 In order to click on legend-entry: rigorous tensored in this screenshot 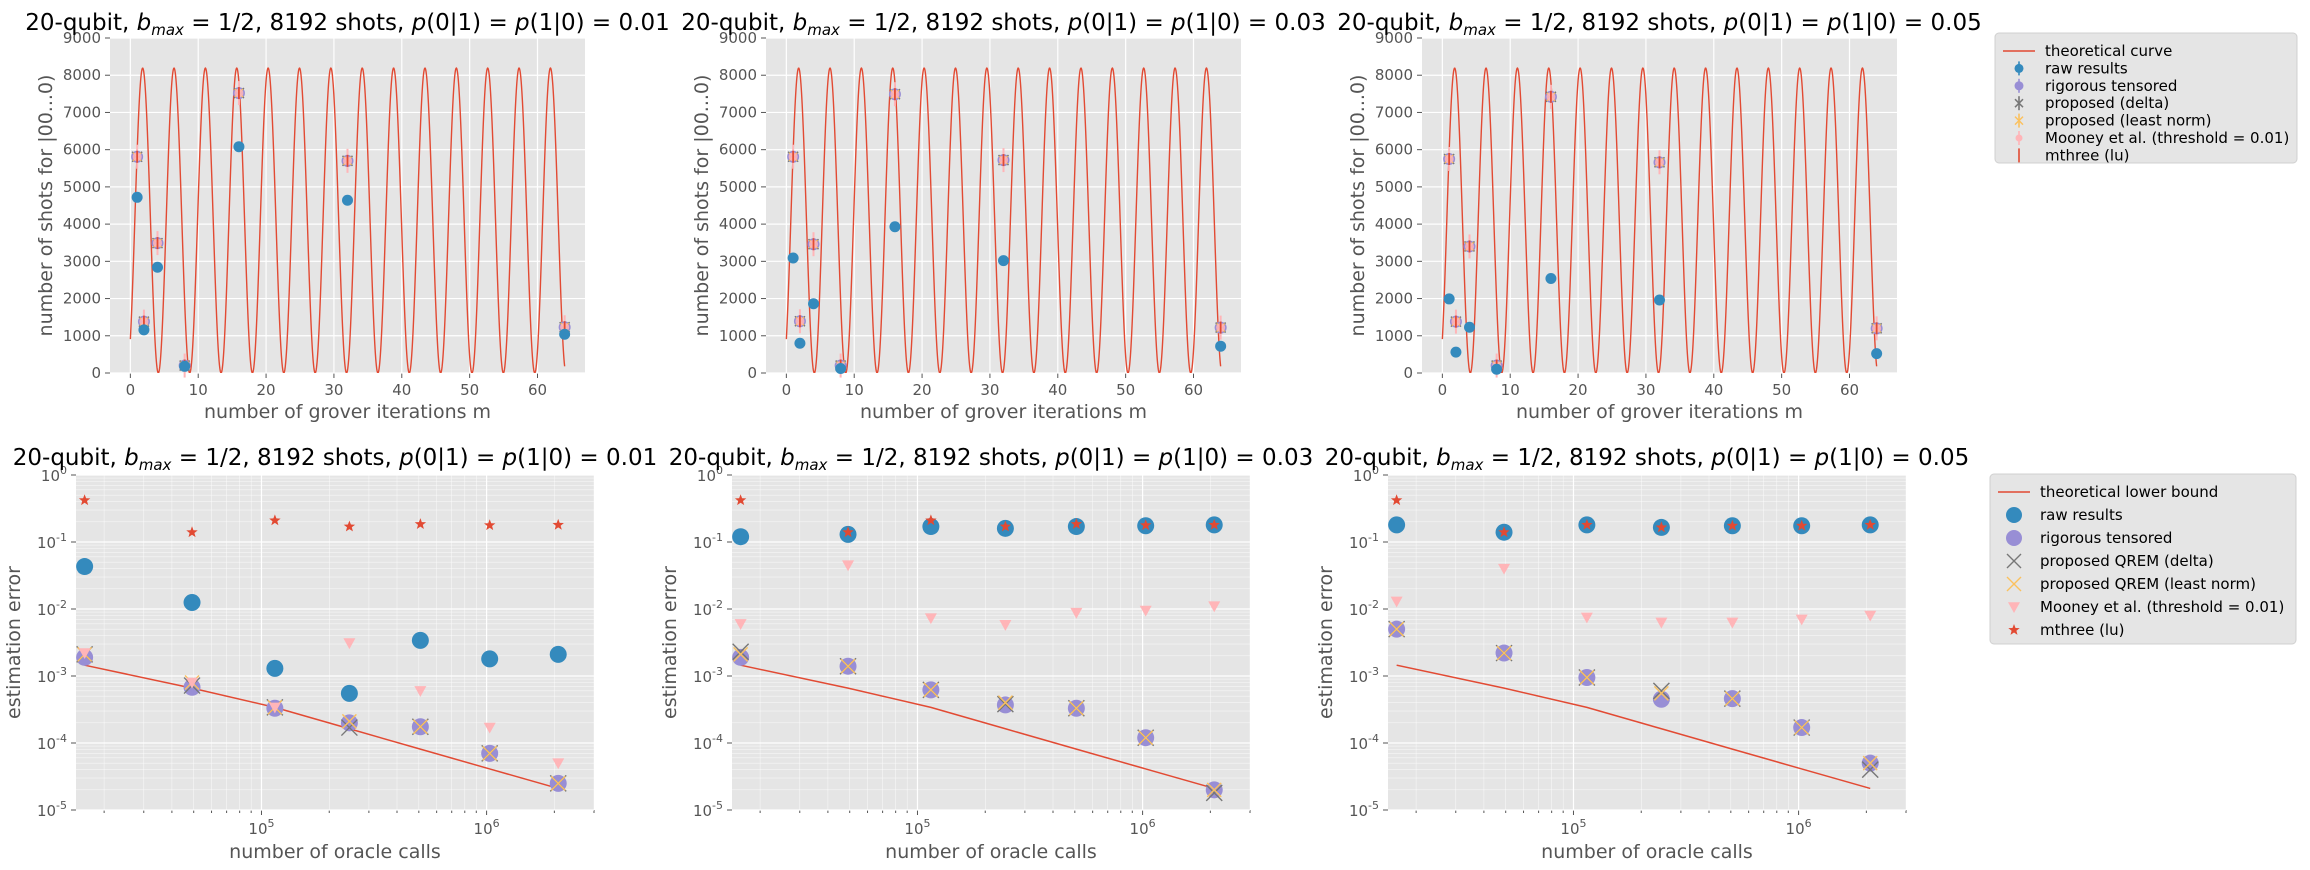, I will do `click(2111, 86)`.